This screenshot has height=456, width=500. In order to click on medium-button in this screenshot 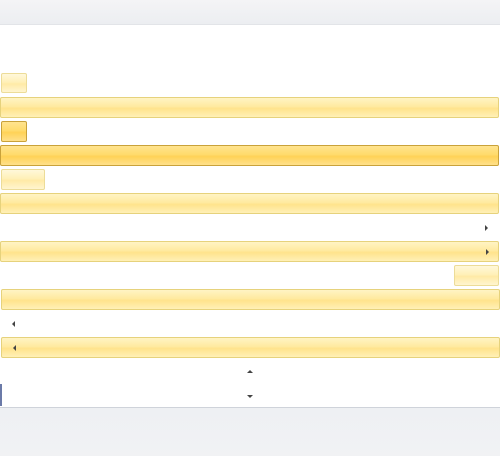, I will do `click(23, 179)`.